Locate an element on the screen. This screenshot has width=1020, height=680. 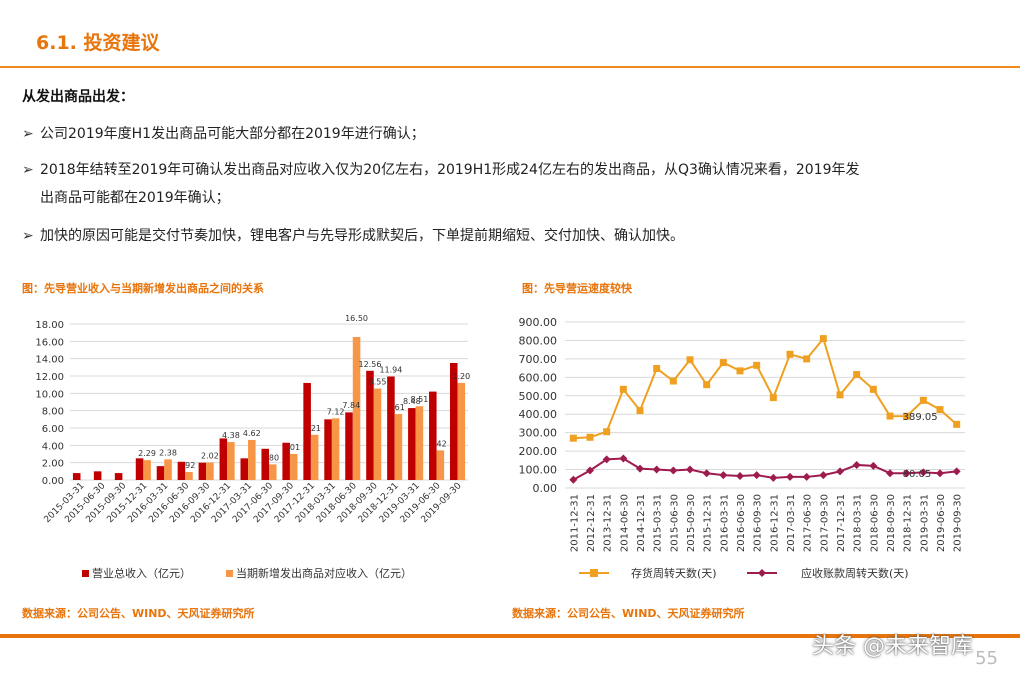
x-tick-label: 2016-06-30 is located at coordinates (741, 523).